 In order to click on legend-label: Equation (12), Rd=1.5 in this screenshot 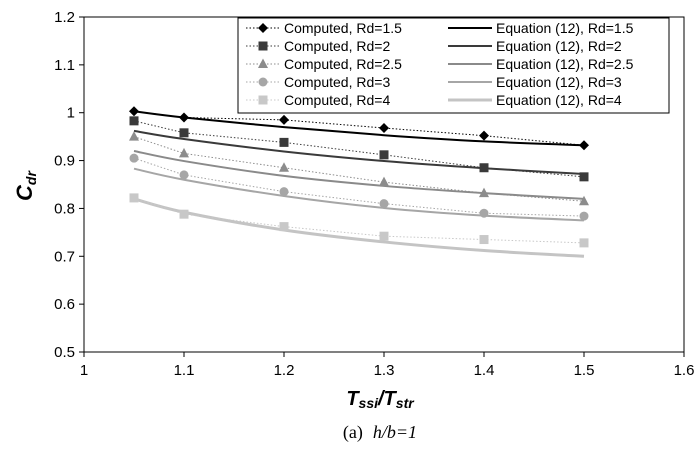, I will do `click(565, 28)`.